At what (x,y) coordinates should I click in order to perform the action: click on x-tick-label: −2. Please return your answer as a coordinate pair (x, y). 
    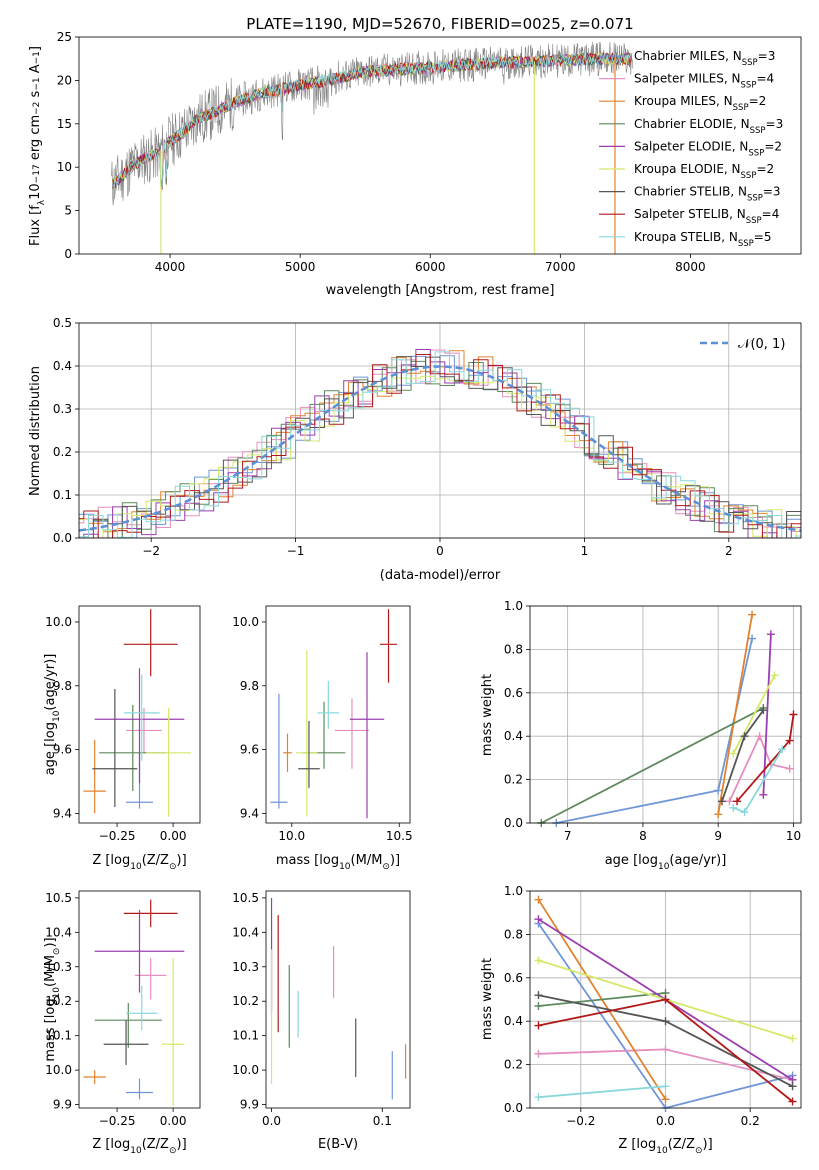
    Looking at the image, I should click on (151, 551).